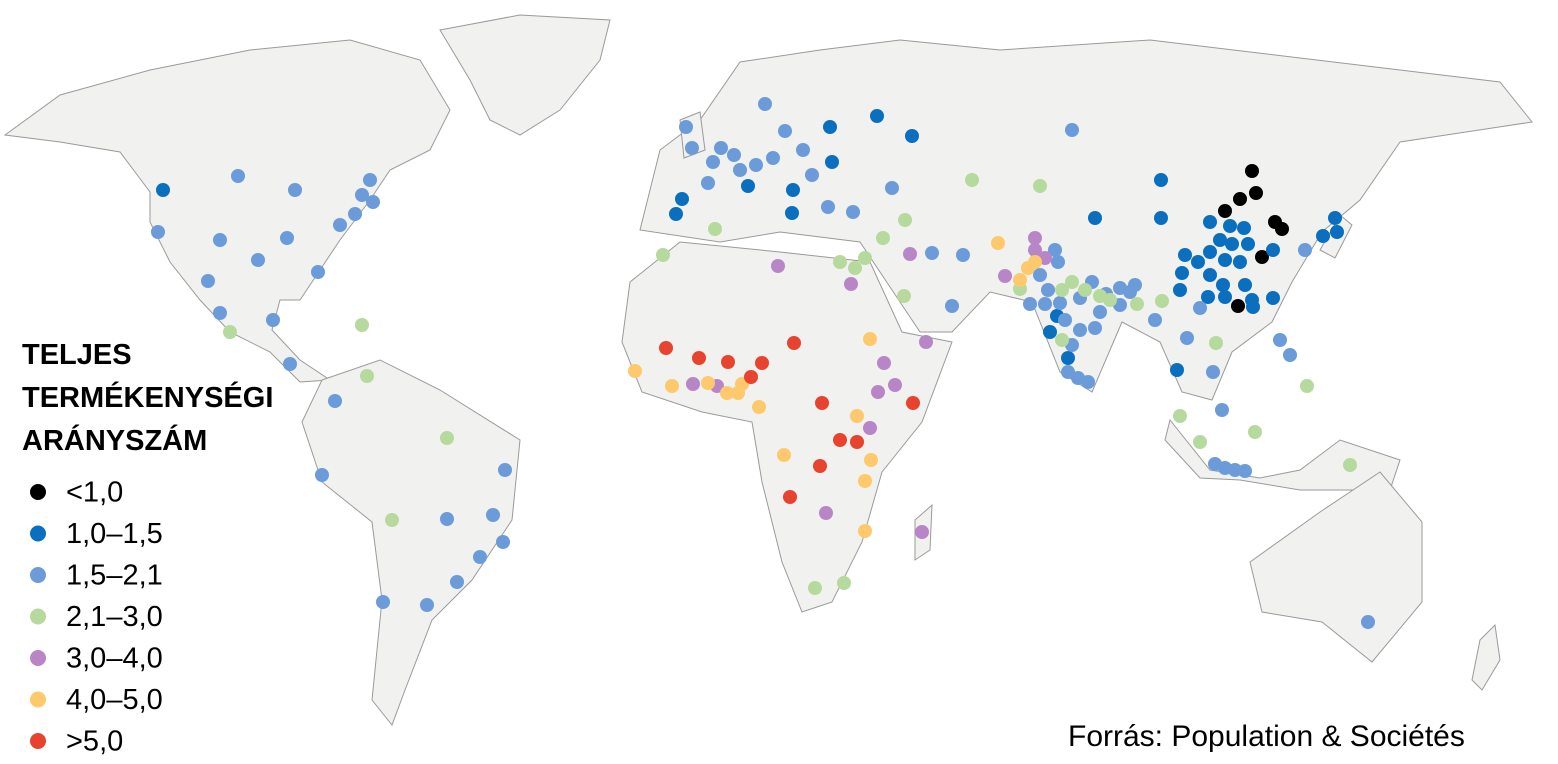  Describe the element at coordinates (1486, 657) in the screenshot. I see `new-zealand` at that location.